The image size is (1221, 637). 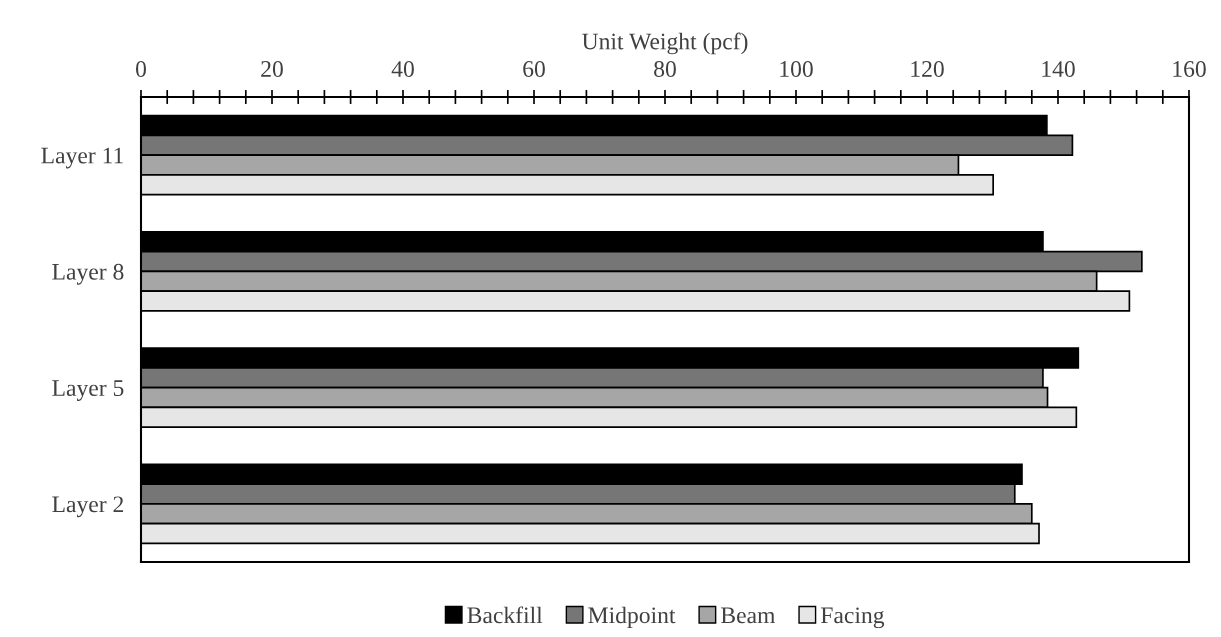 What do you see at coordinates (402, 68) in the screenshot?
I see `x-tick-label: 40` at bounding box center [402, 68].